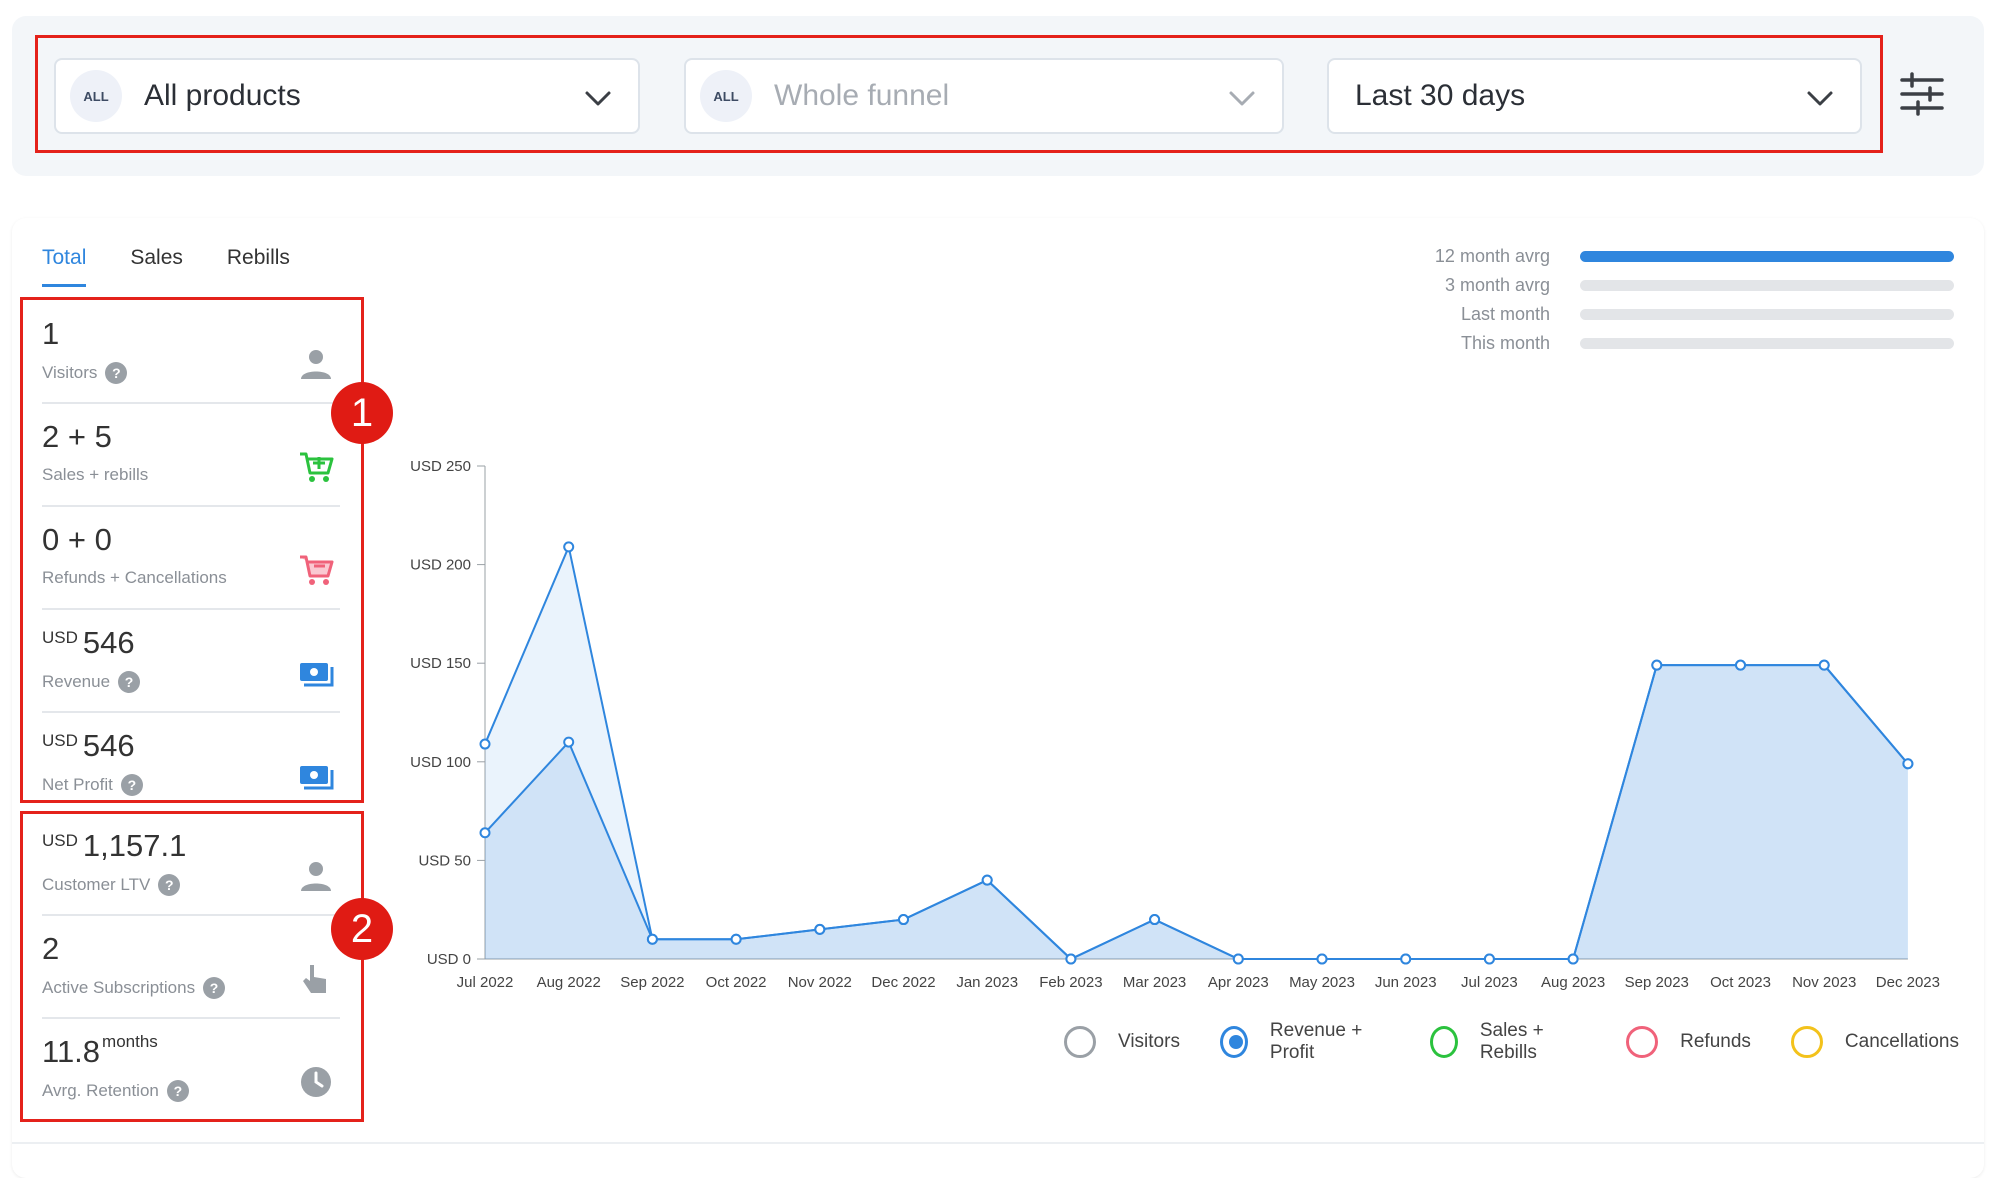 This screenshot has height=1178, width=1999. What do you see at coordinates (1122, 1042) in the screenshot?
I see `legend-item-visitors: Visitors` at bounding box center [1122, 1042].